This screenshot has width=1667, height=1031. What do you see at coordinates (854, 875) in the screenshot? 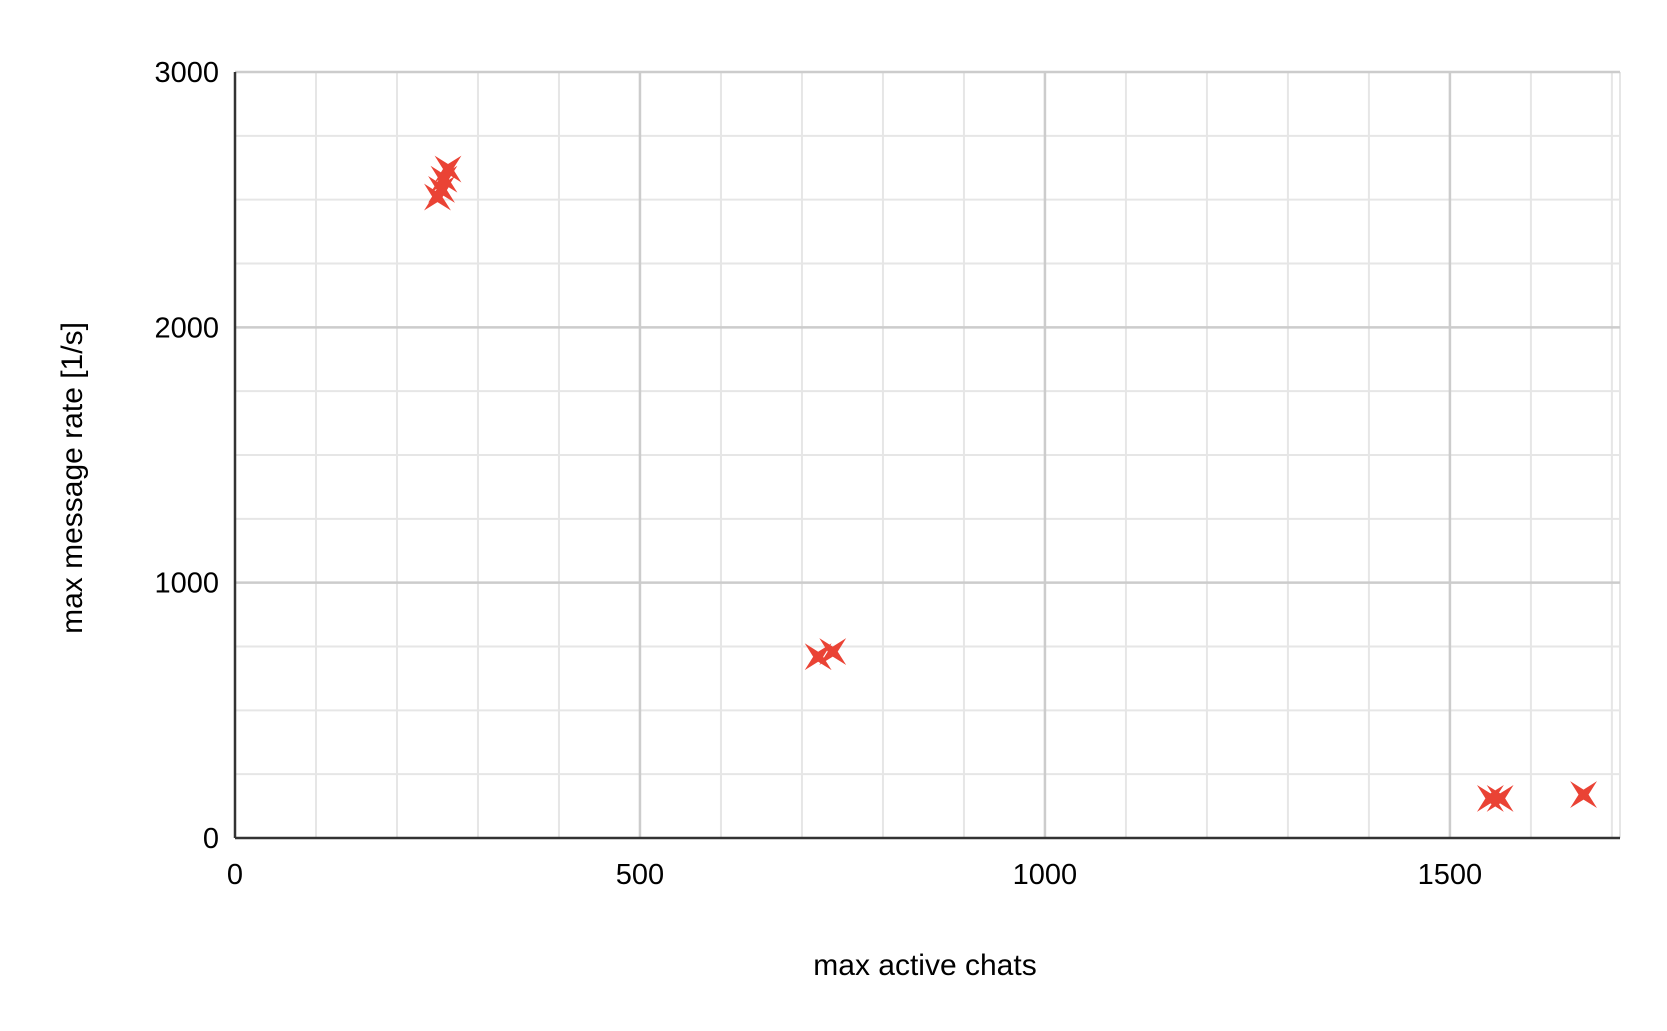
I see `x-tick-labels: 0 500 1000 1500` at bounding box center [854, 875].